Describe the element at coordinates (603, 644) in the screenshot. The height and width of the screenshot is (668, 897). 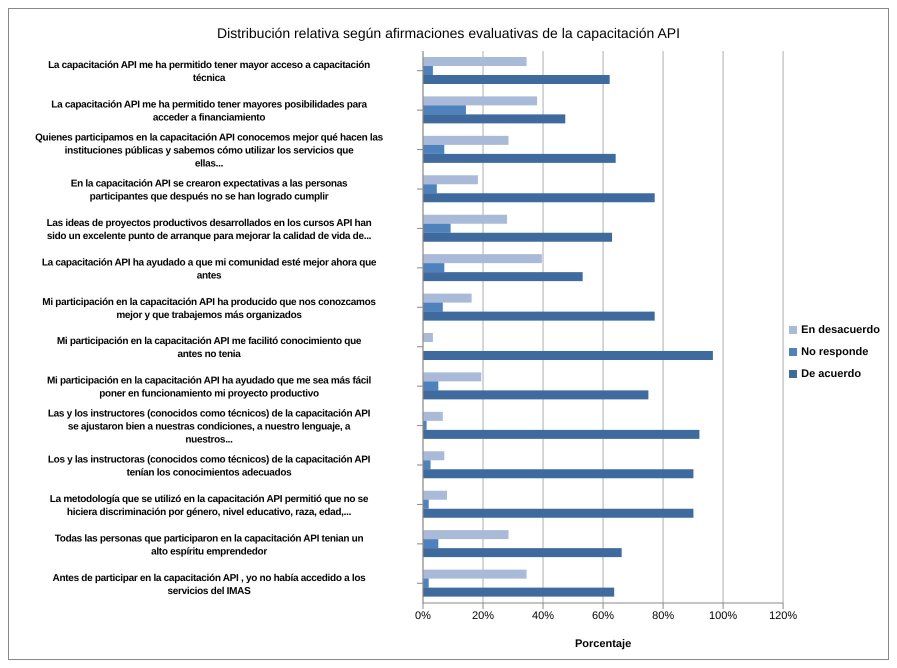
I see `x-axis-title: Porcentaje` at that location.